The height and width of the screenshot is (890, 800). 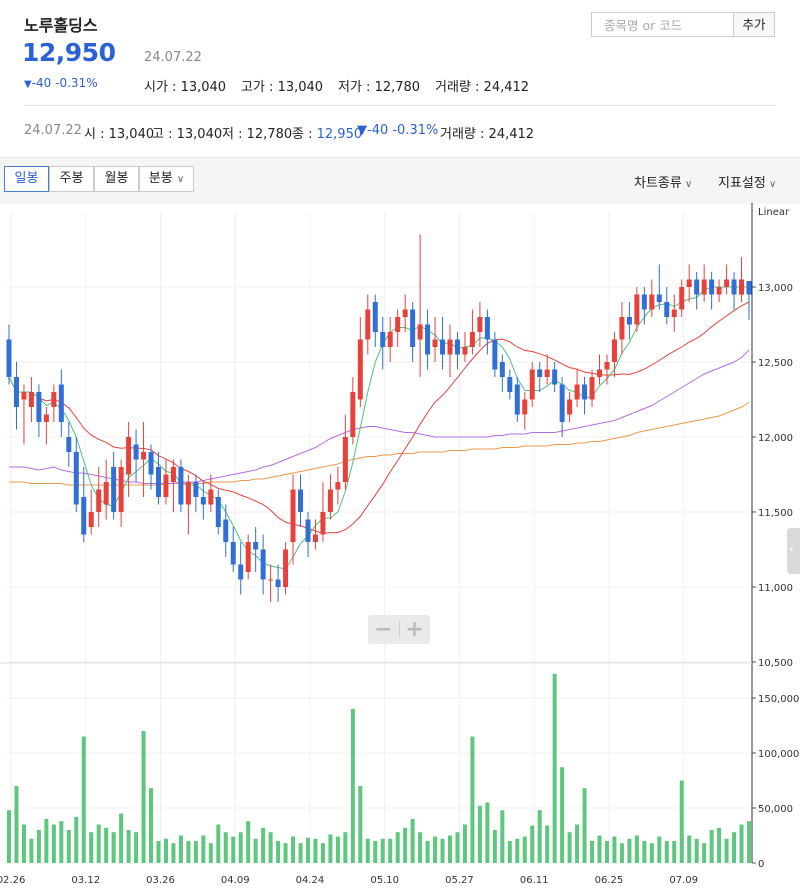 I want to click on volume: 거래량 : 24,412, so click(x=482, y=87).